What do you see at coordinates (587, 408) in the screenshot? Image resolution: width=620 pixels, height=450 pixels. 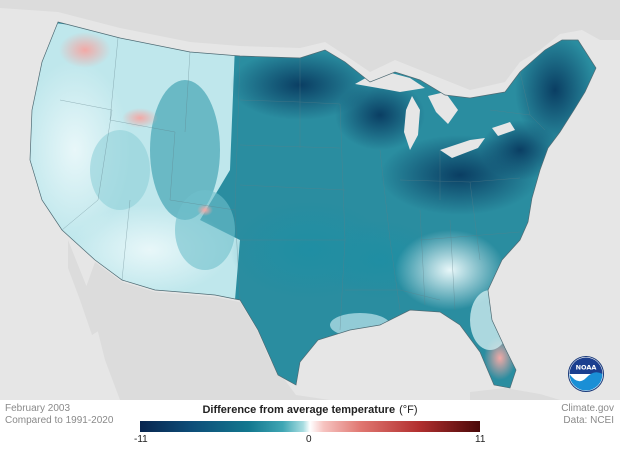 I see `credit-label: Climate.gov` at bounding box center [587, 408].